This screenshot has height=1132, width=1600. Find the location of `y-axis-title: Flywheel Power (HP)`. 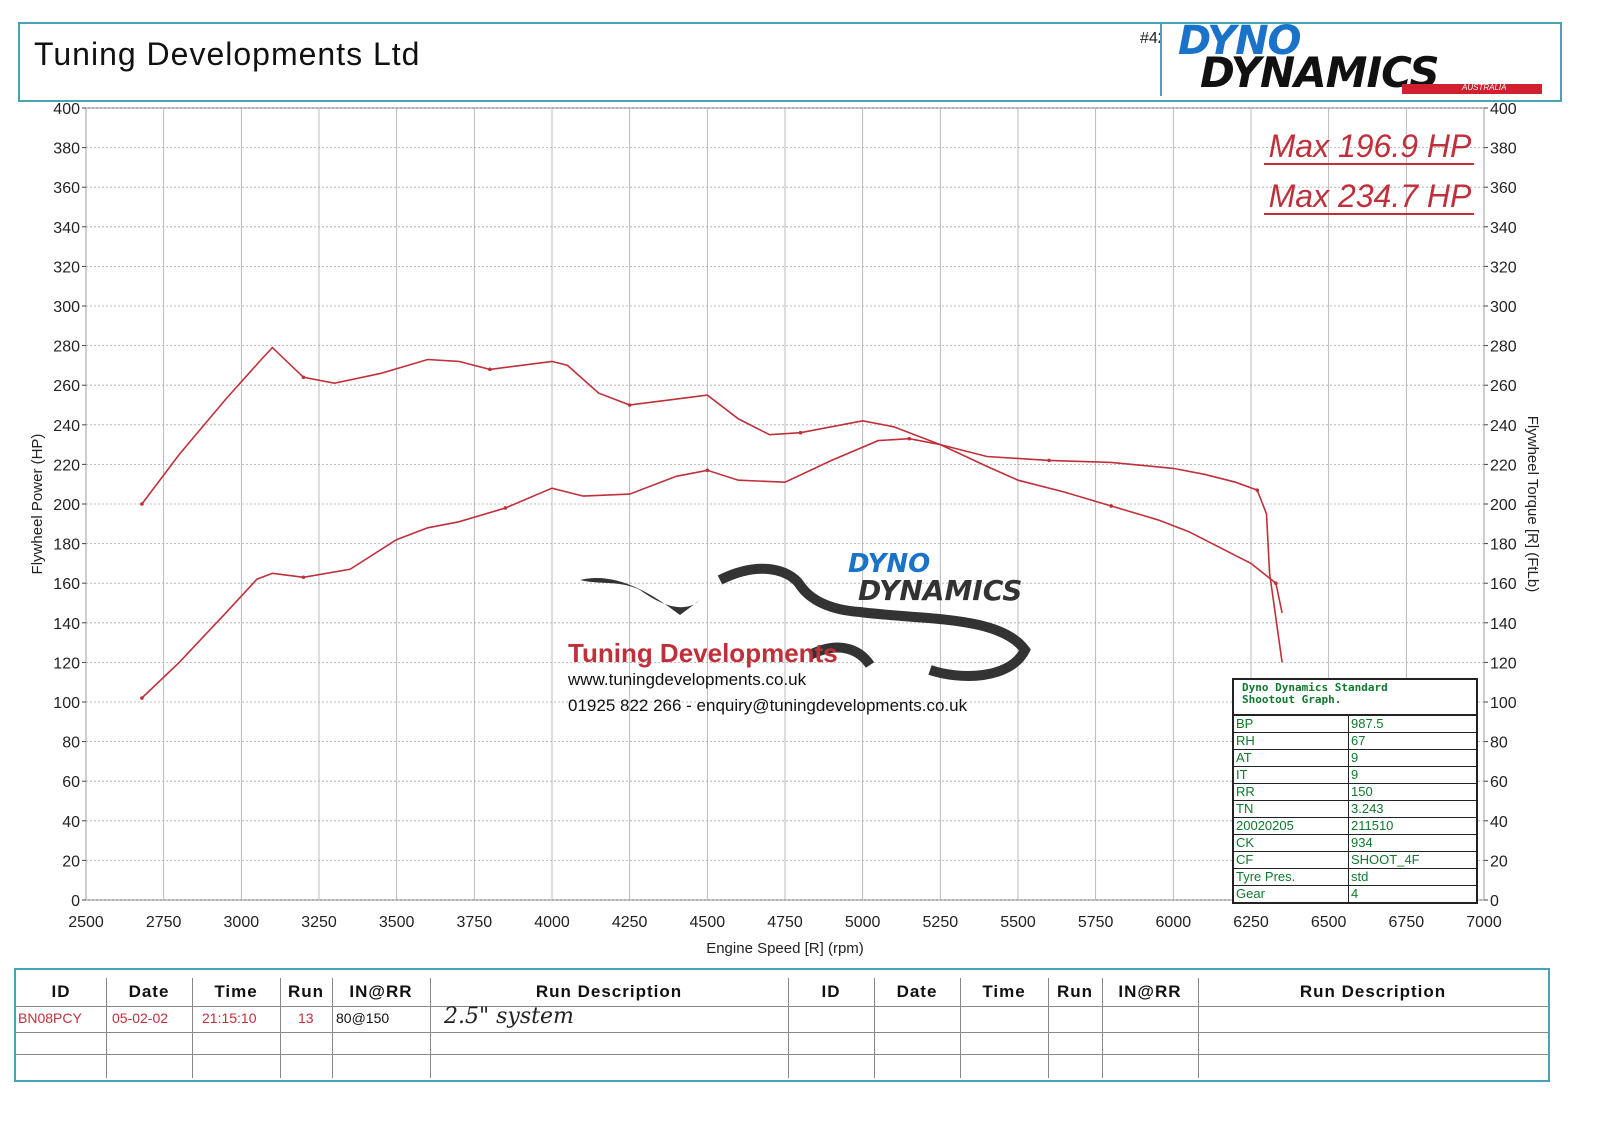

y-axis-title: Flywheel Power (HP) is located at coordinates (37, 504).